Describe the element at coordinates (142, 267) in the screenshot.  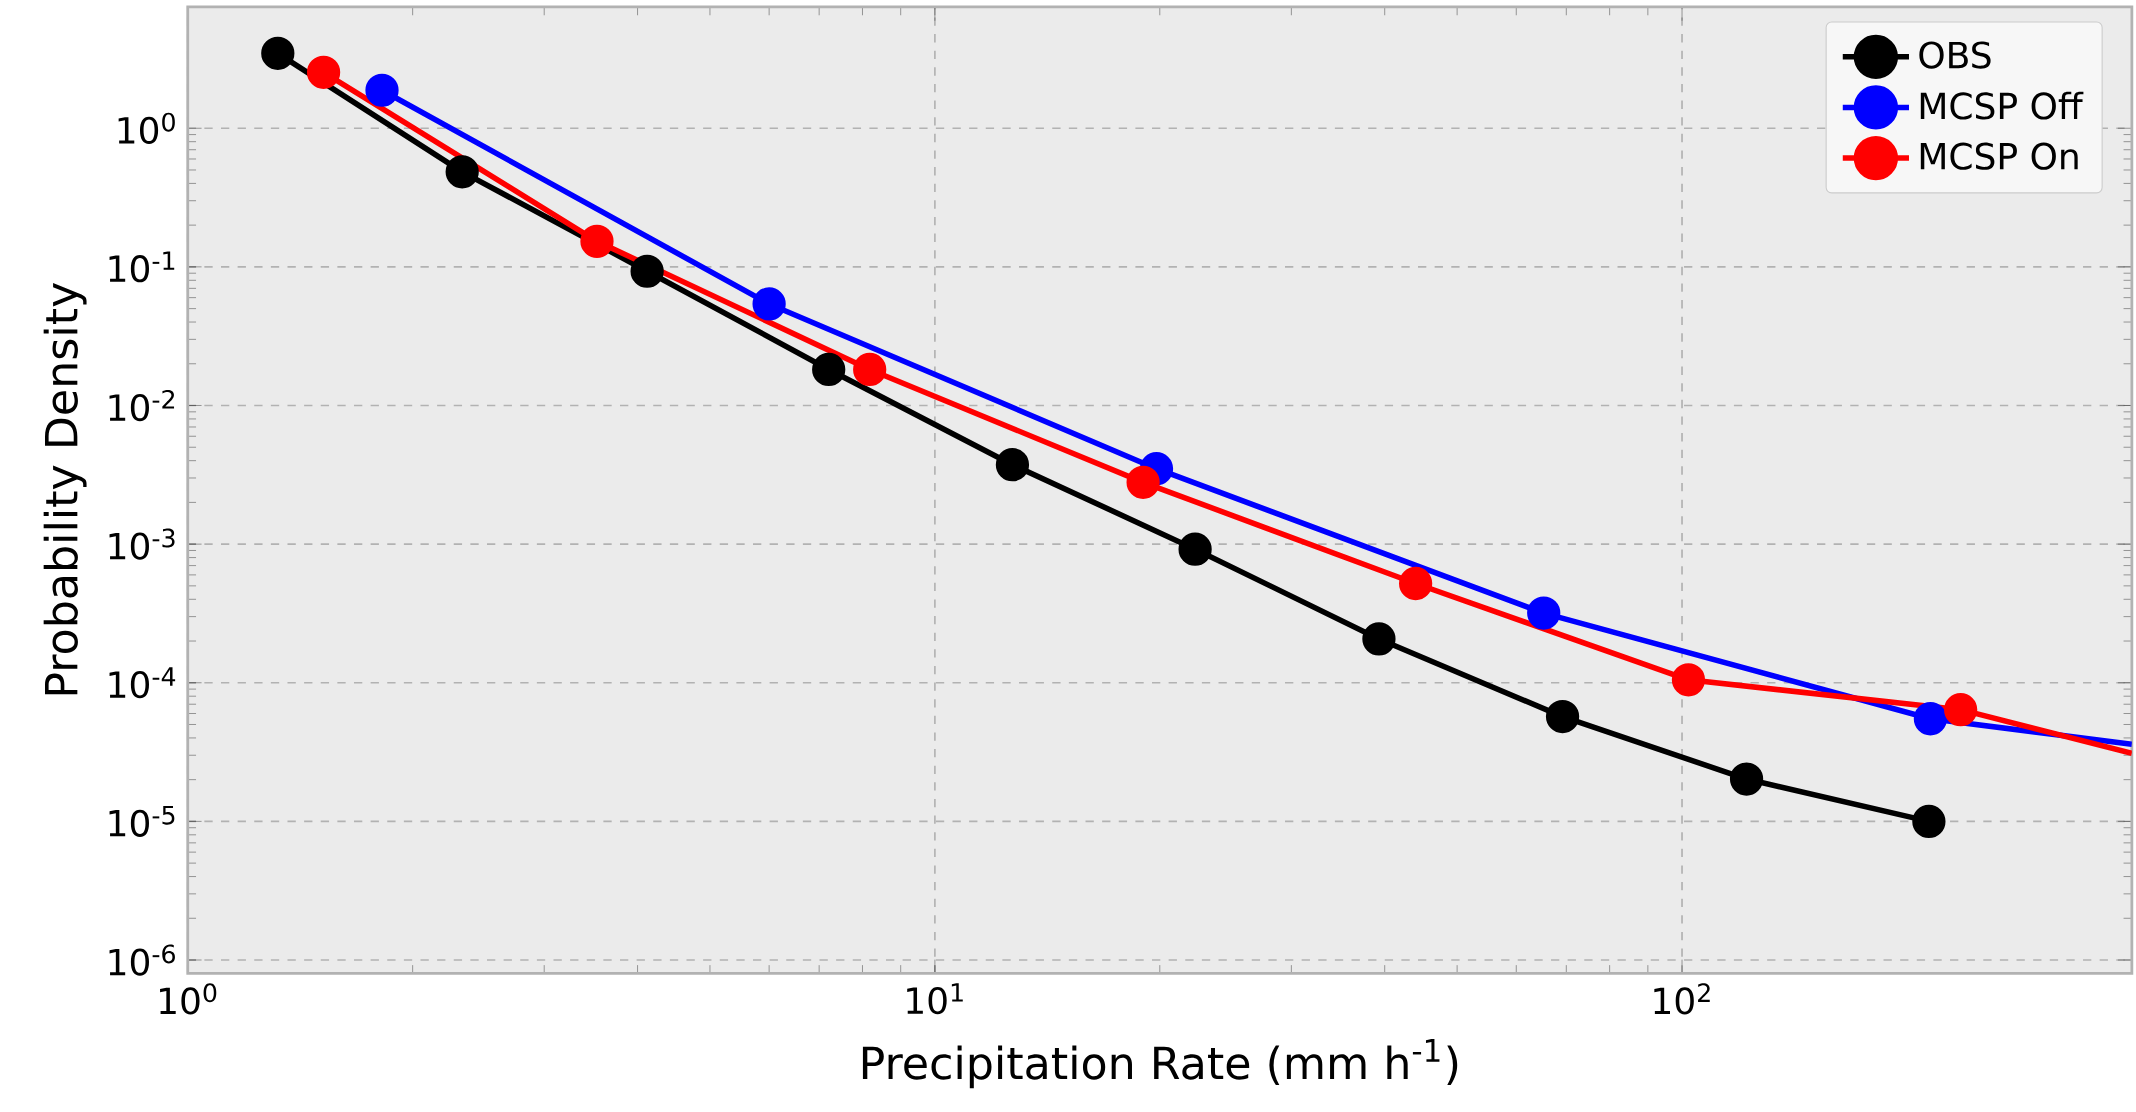
I see `y-tick-label: 10$^{-1}$` at that location.